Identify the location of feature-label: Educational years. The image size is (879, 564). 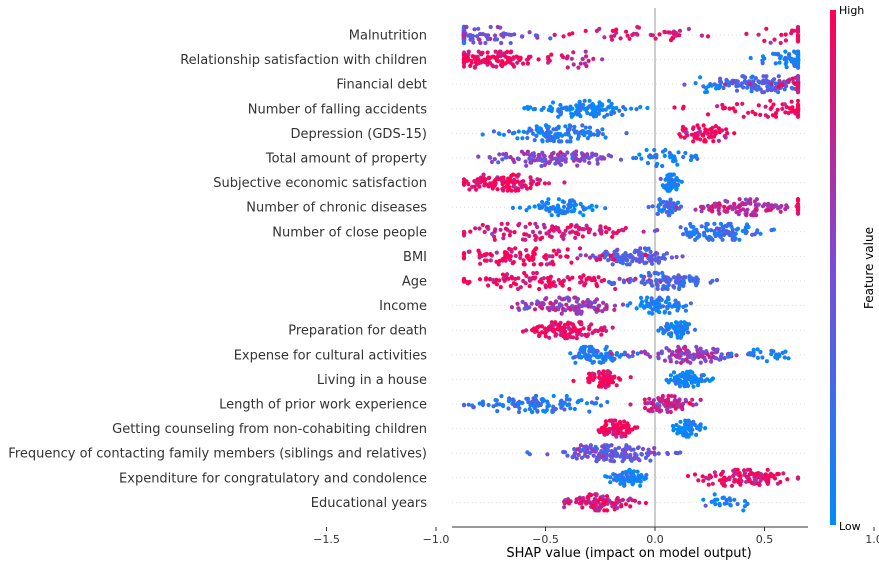
(369, 503).